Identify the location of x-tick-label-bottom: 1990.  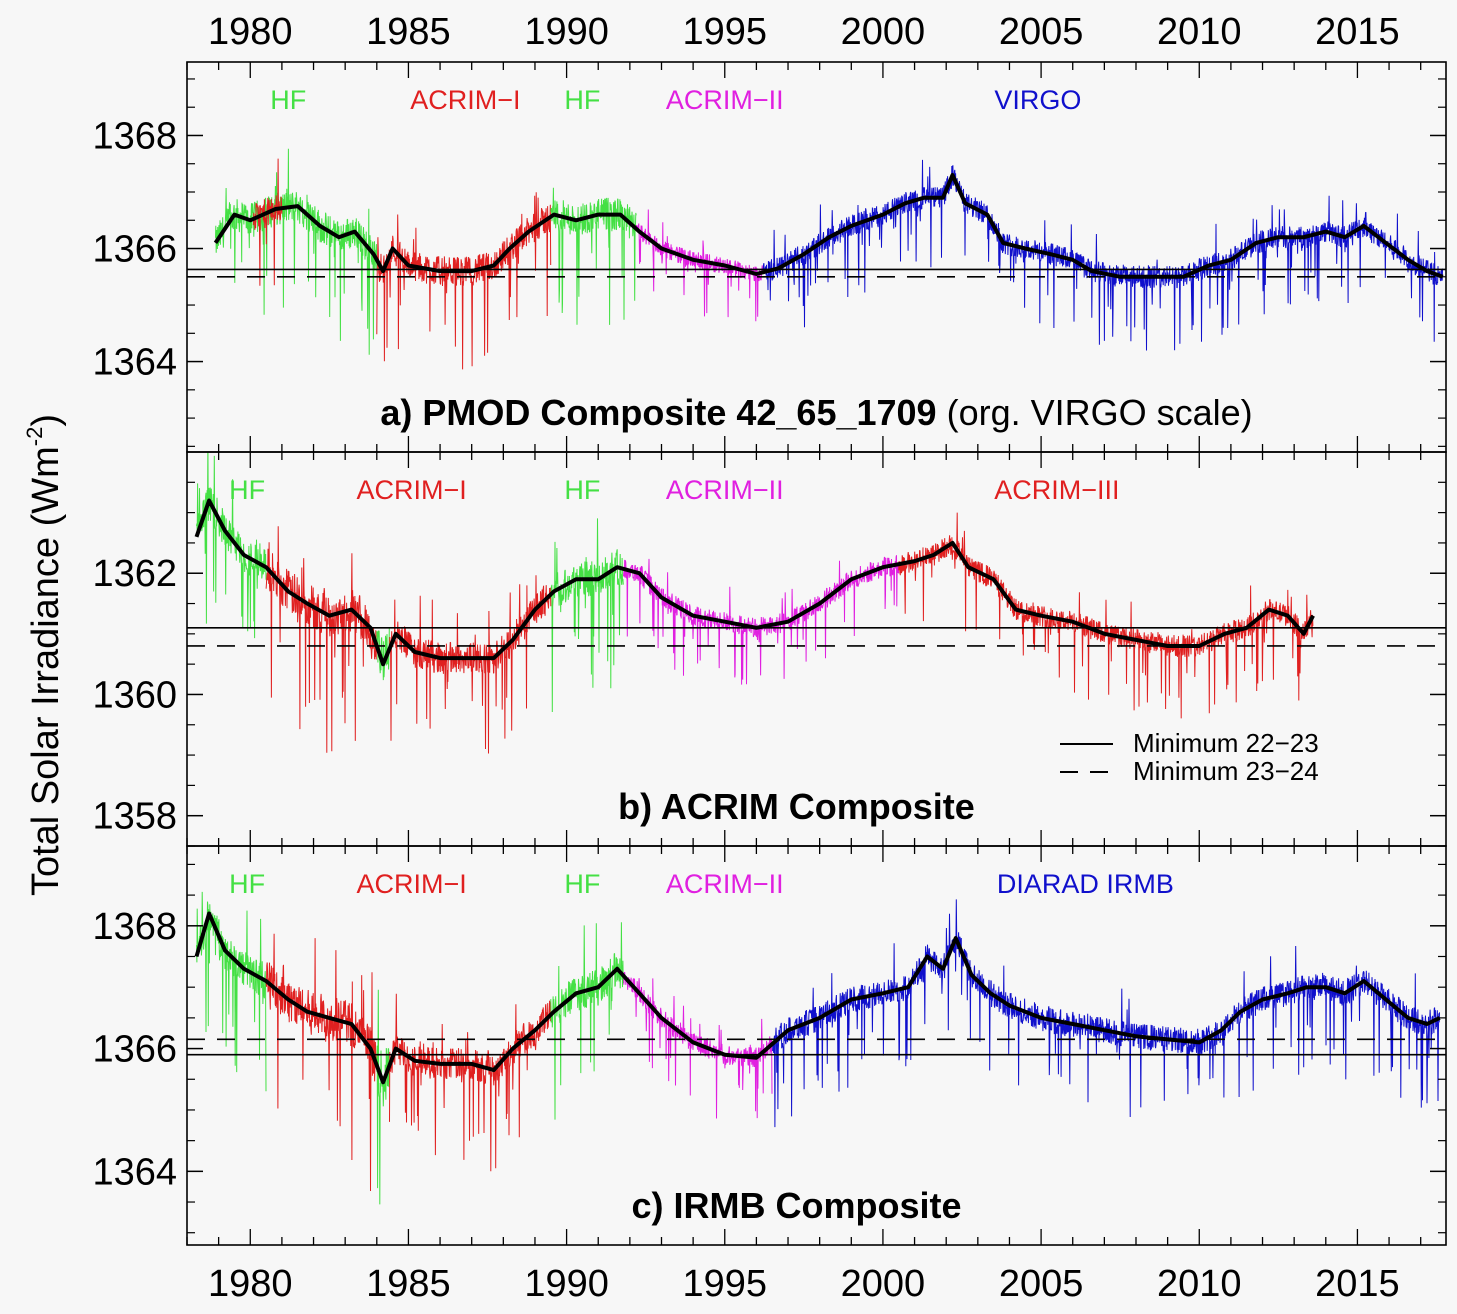
(566, 1284).